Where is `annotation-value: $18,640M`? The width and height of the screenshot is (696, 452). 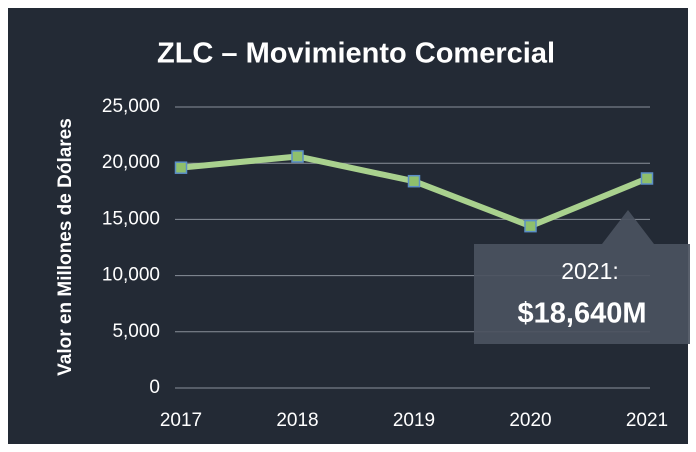 annotation-value: $18,640M is located at coordinates (582, 314).